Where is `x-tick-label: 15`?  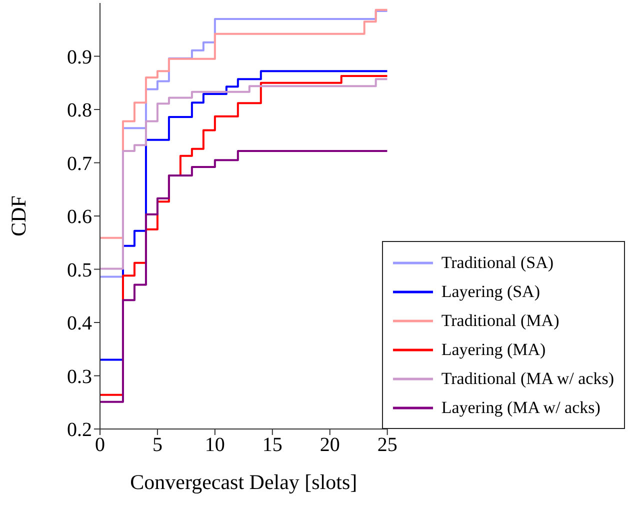 x-tick-label: 15 is located at coordinates (272, 445).